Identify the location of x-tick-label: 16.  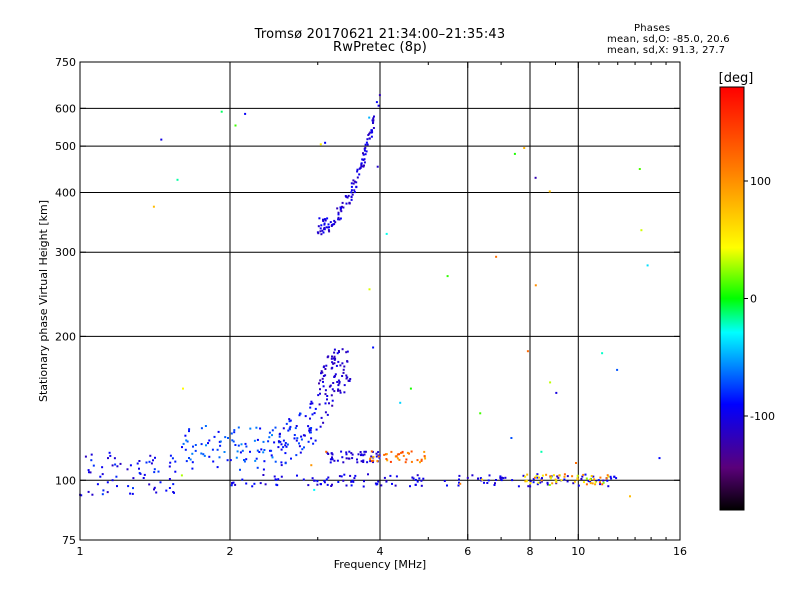
(680, 551).